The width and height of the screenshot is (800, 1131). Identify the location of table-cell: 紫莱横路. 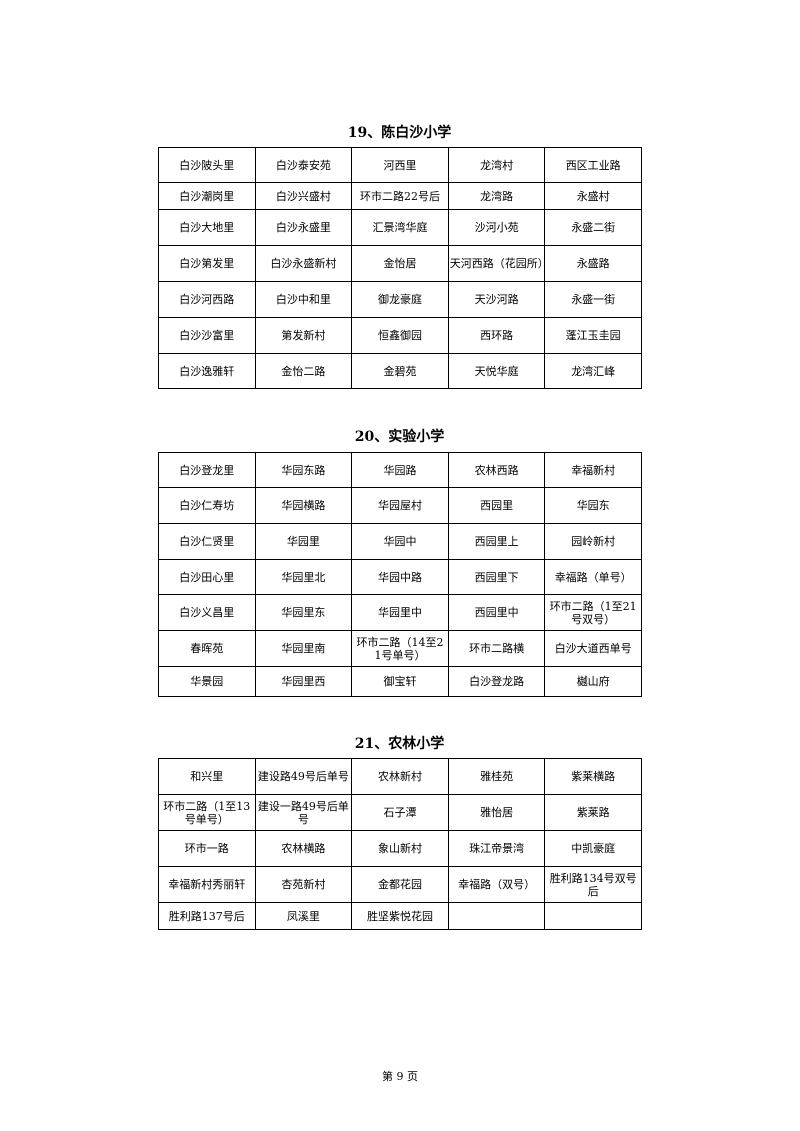
(593, 776).